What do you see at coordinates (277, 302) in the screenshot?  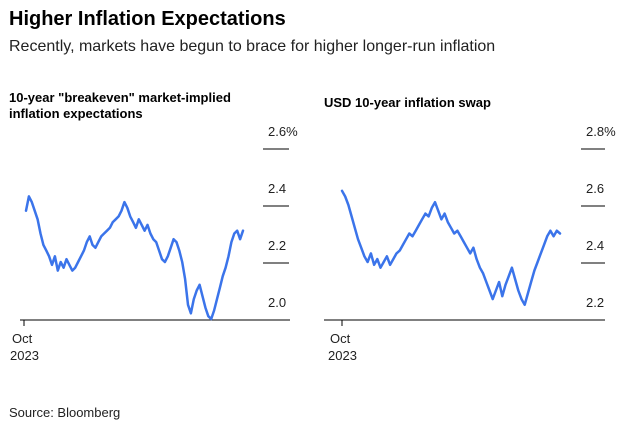 I see `y-tick-label-1-3: 2.0` at bounding box center [277, 302].